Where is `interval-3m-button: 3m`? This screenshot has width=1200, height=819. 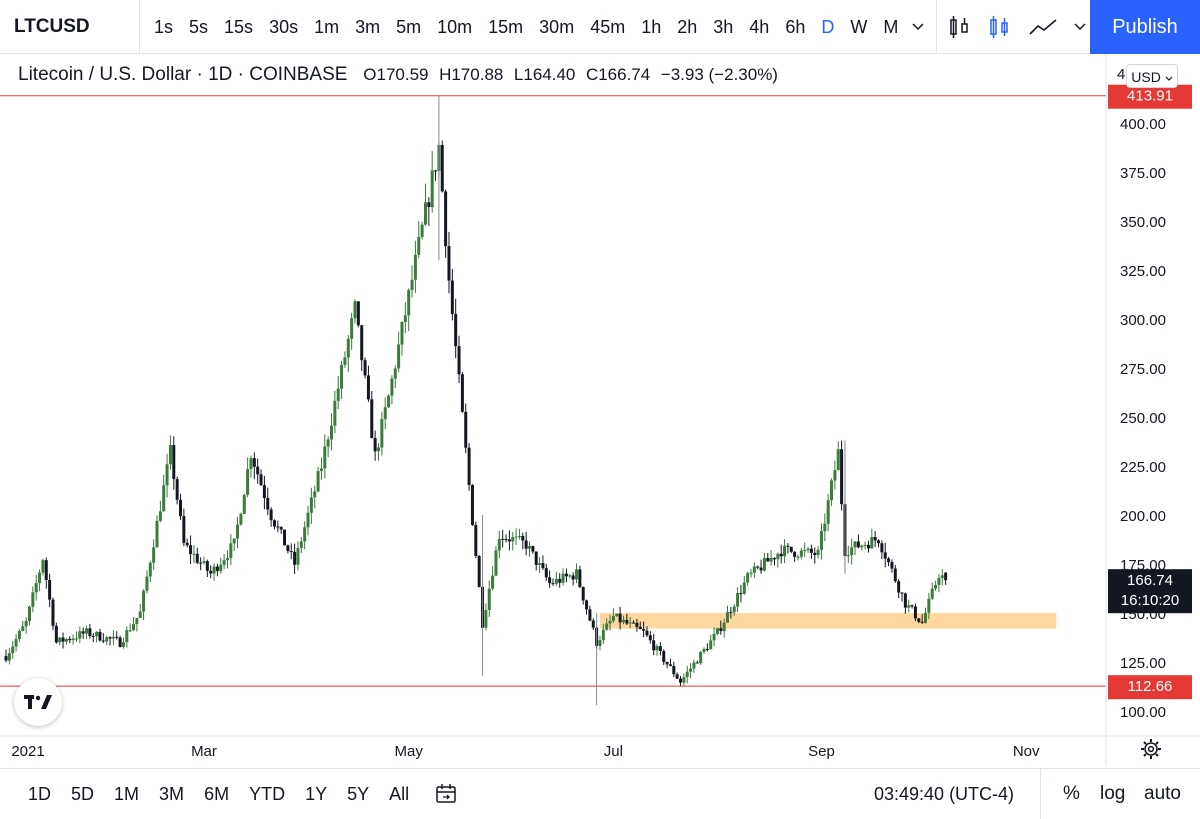 interval-3m-button: 3m is located at coordinates (368, 27).